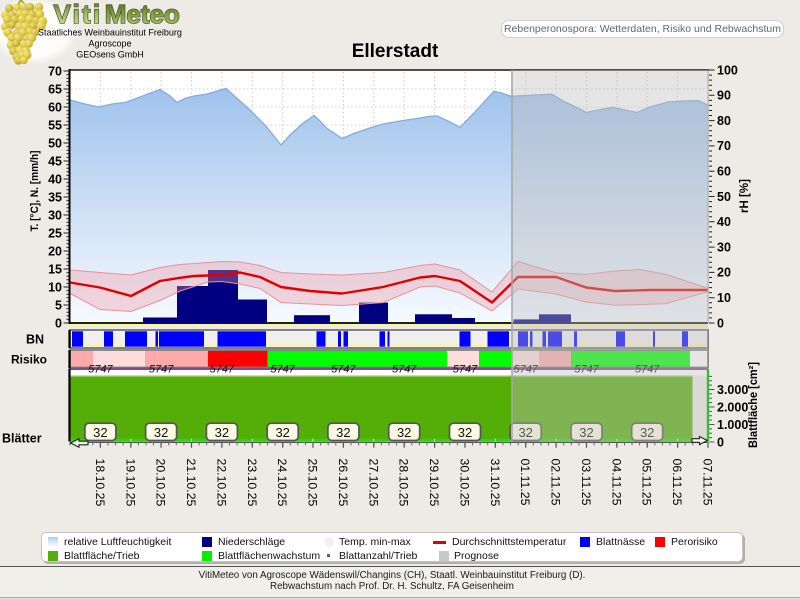  I want to click on svg-text: rH [%], so click(745, 196).